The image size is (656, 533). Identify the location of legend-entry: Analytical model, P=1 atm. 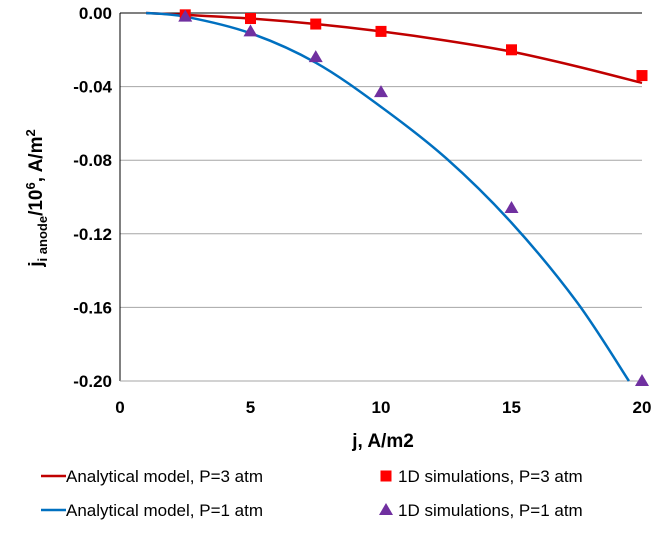
(152, 510).